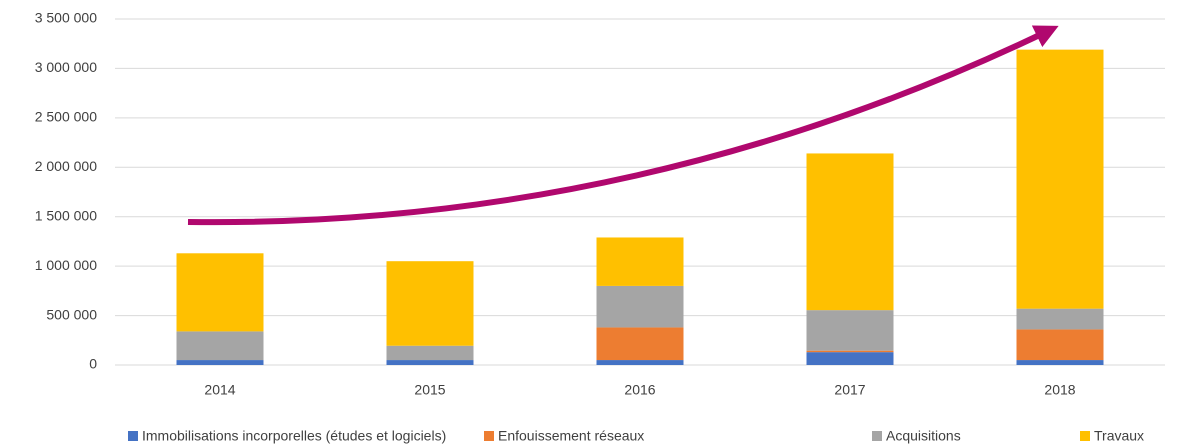 This screenshot has width=1193, height=448. Describe the element at coordinates (219, 390) in the screenshot. I see `x-tick-label: 2014` at that location.